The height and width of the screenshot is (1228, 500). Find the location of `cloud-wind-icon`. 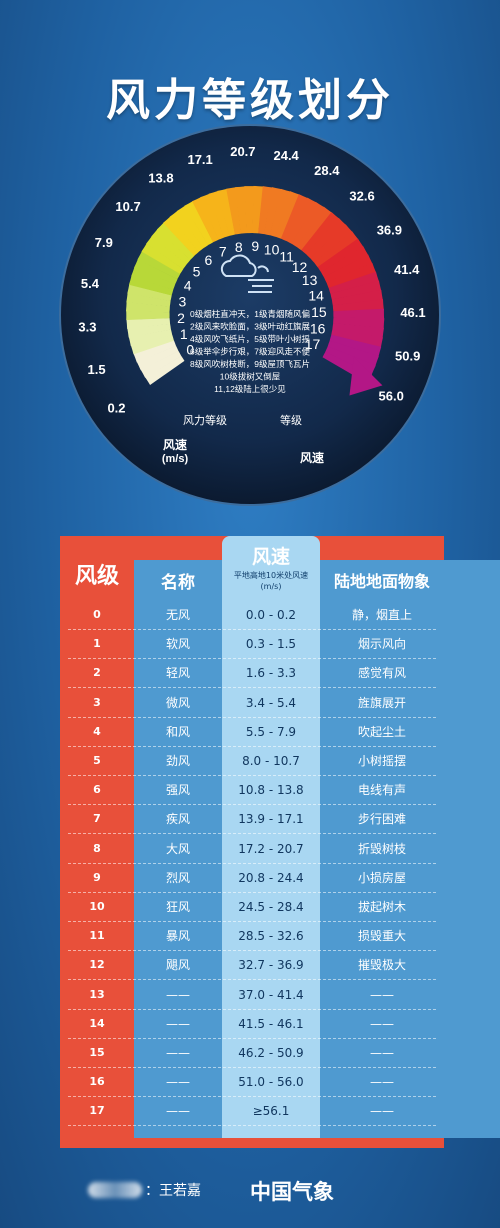

cloud-wind-icon is located at coordinates (247, 273).